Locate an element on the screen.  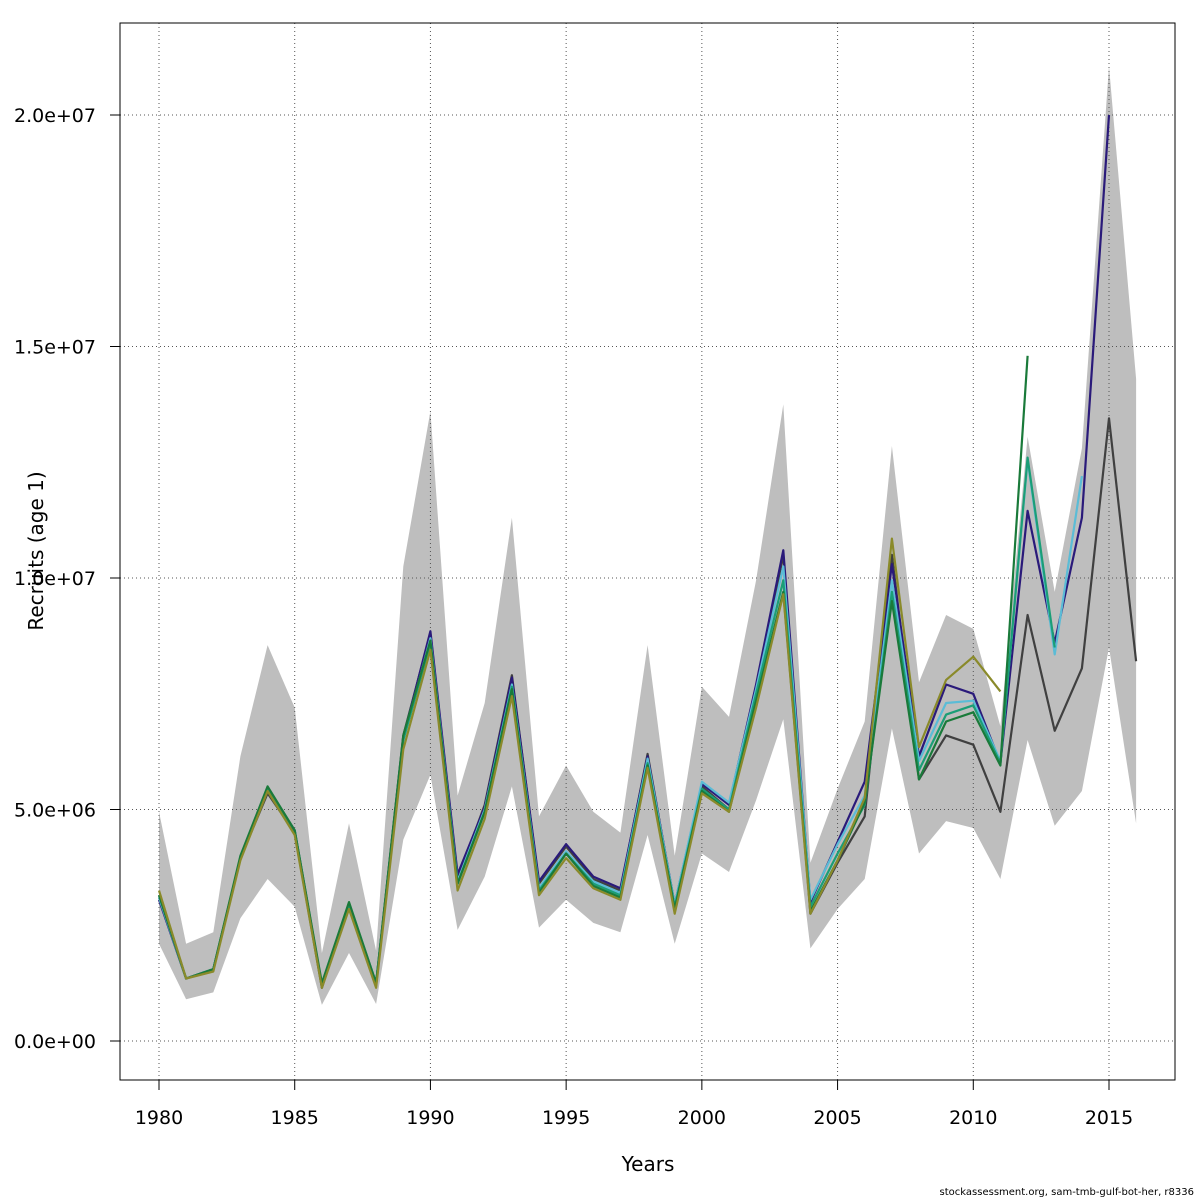
y-tick-label: 1.5e+07 is located at coordinates (55, 348).